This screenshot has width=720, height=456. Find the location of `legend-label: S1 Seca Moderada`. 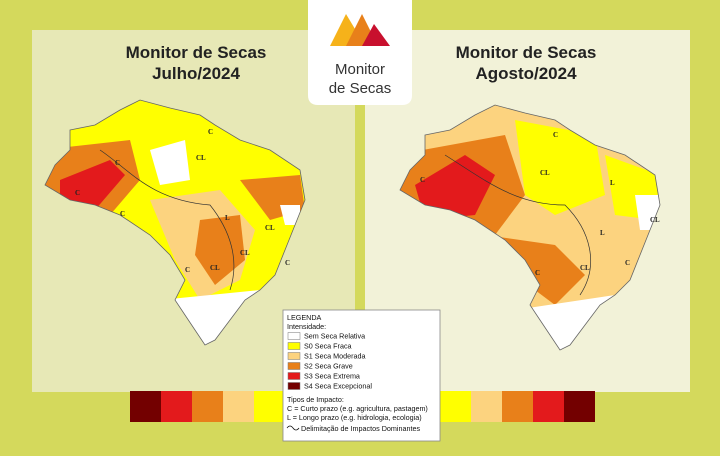

legend-label: S1 Seca Moderada is located at coordinates (335, 356).